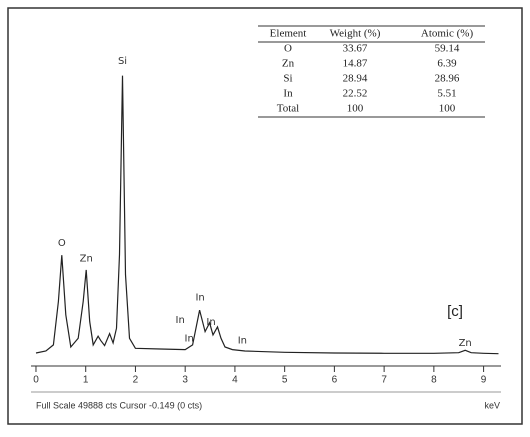 The image size is (530, 437). Describe the element at coordinates (136, 380) in the screenshot. I see `x-tick-label: 2` at that location.